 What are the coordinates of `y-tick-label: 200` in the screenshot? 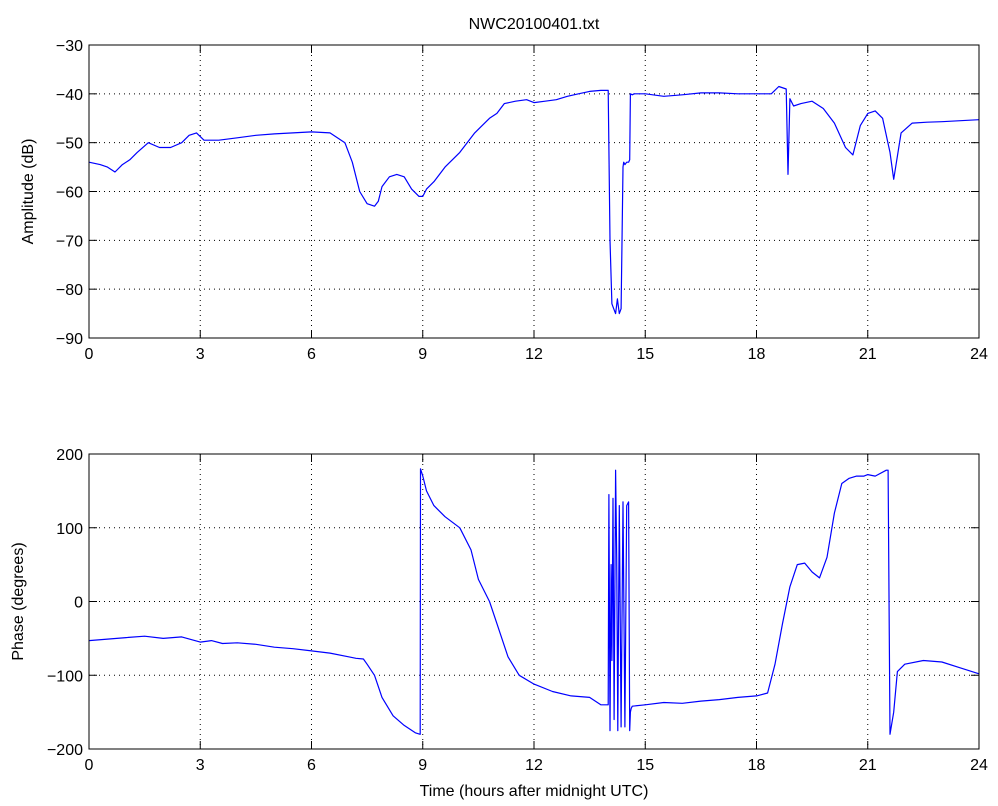 It's located at (69, 455).